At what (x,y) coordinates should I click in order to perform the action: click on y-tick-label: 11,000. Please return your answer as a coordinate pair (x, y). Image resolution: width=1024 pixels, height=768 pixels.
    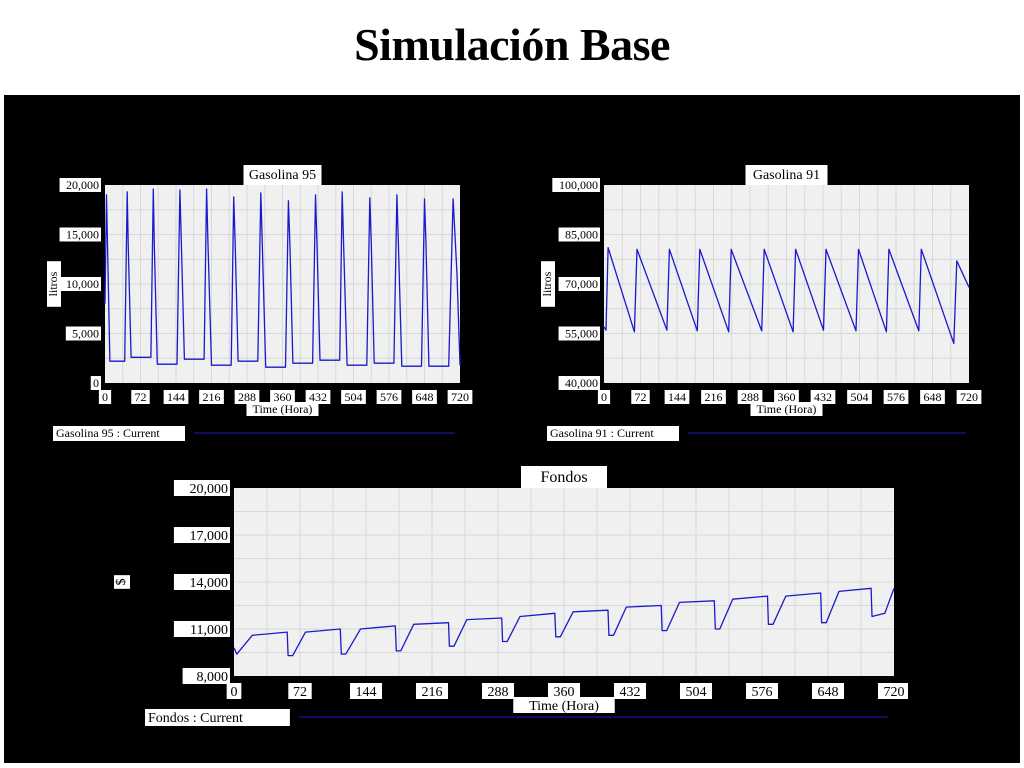
    Looking at the image, I should click on (209, 630).